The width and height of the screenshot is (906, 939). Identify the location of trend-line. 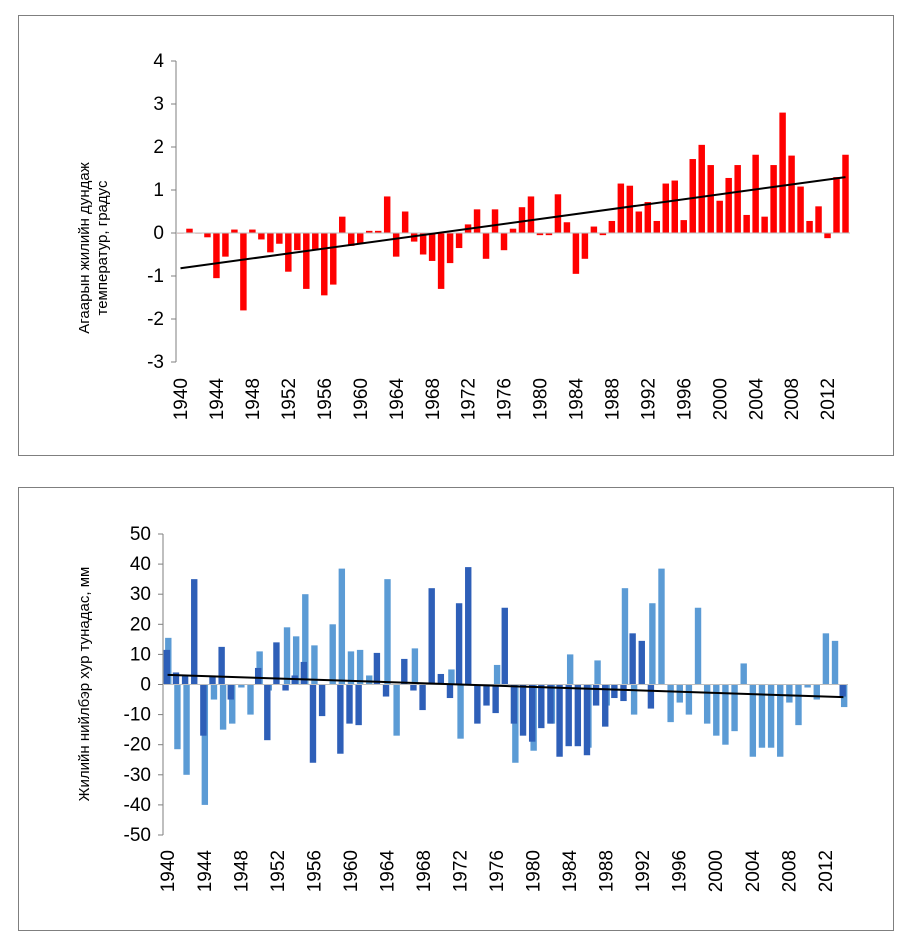
(505, 686).